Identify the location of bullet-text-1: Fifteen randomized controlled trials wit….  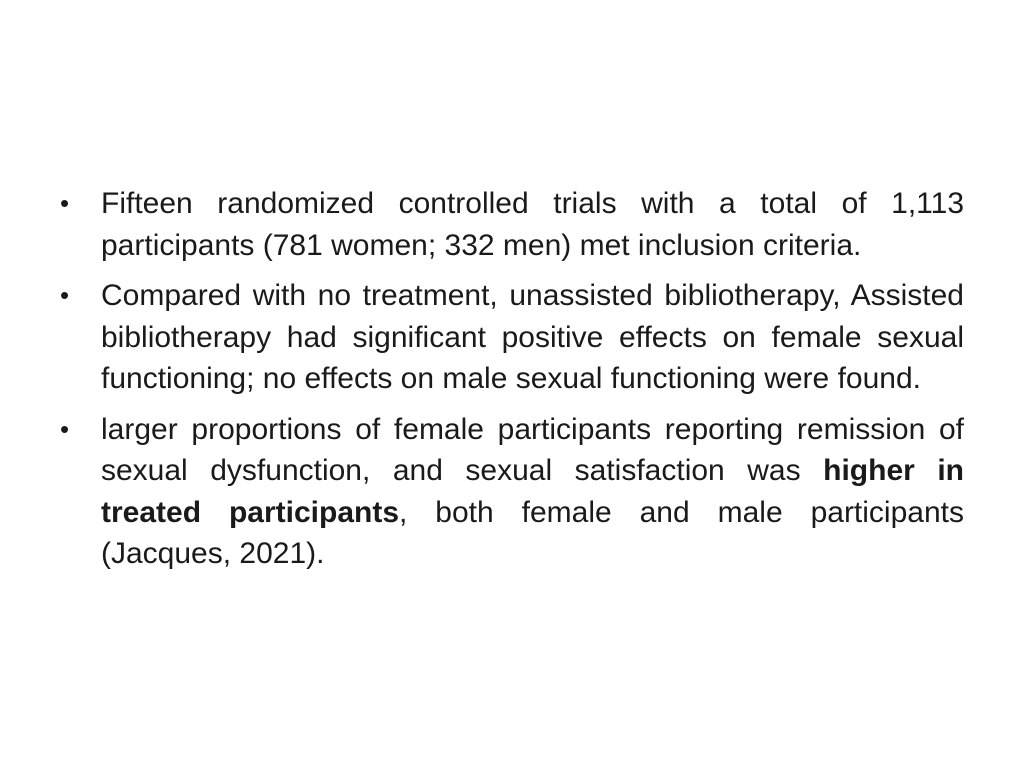
(532, 224).